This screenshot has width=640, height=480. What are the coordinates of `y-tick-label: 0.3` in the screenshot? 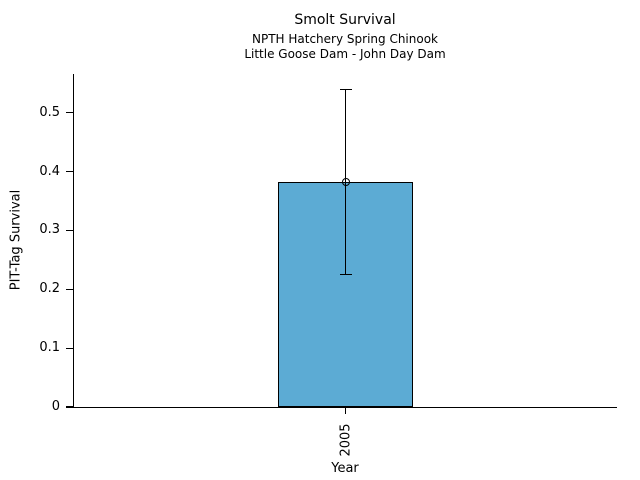 It's located at (49, 230).